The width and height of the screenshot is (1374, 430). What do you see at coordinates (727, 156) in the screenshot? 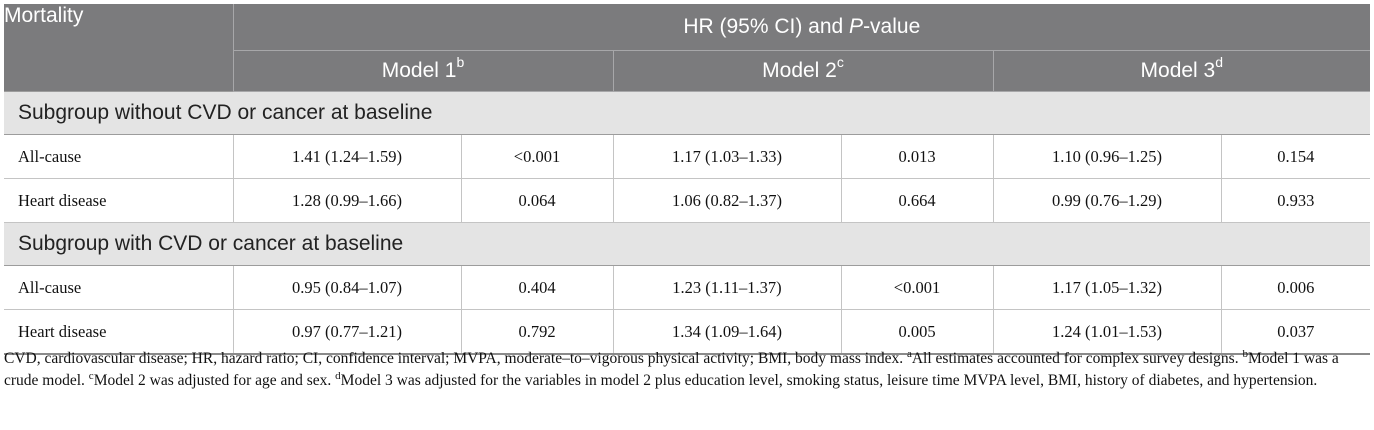
I see `cell: 1.17 (1.03–1.33)` at bounding box center [727, 156].